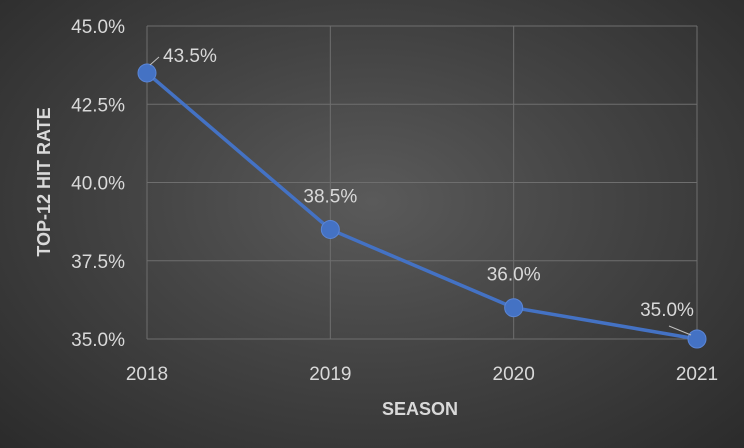 Image resolution: width=744 pixels, height=448 pixels. I want to click on y-tick-label: 37.5%, so click(98, 262).